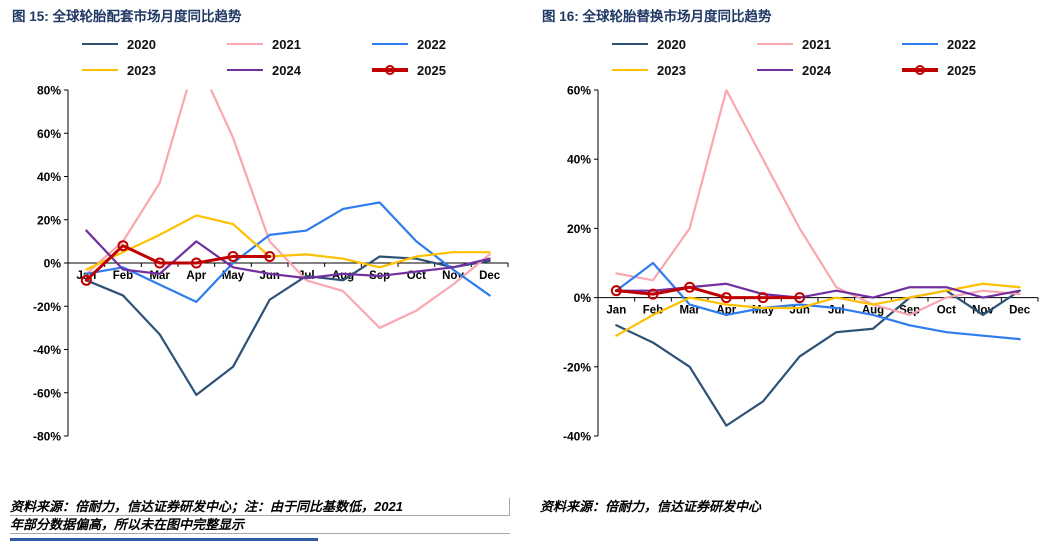 This screenshot has width=1060, height=541. What do you see at coordinates (196, 276) in the screenshot?
I see `svg-text: Apr` at bounding box center [196, 276].